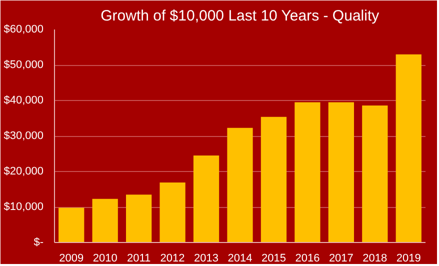 The height and width of the screenshot is (266, 439). I want to click on y-tick-label: $-, so click(39, 242).